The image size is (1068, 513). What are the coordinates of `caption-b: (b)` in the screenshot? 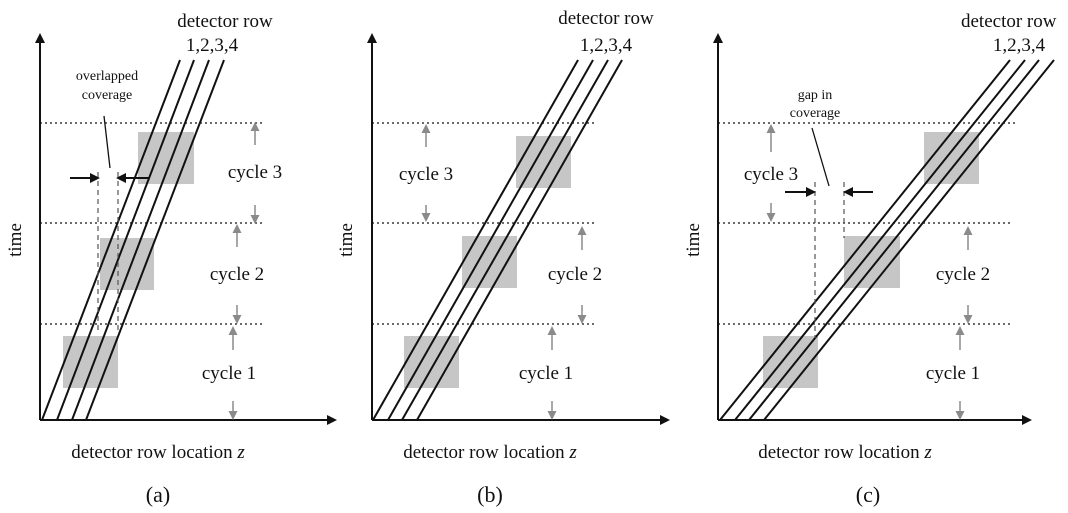 It's located at (490, 494).